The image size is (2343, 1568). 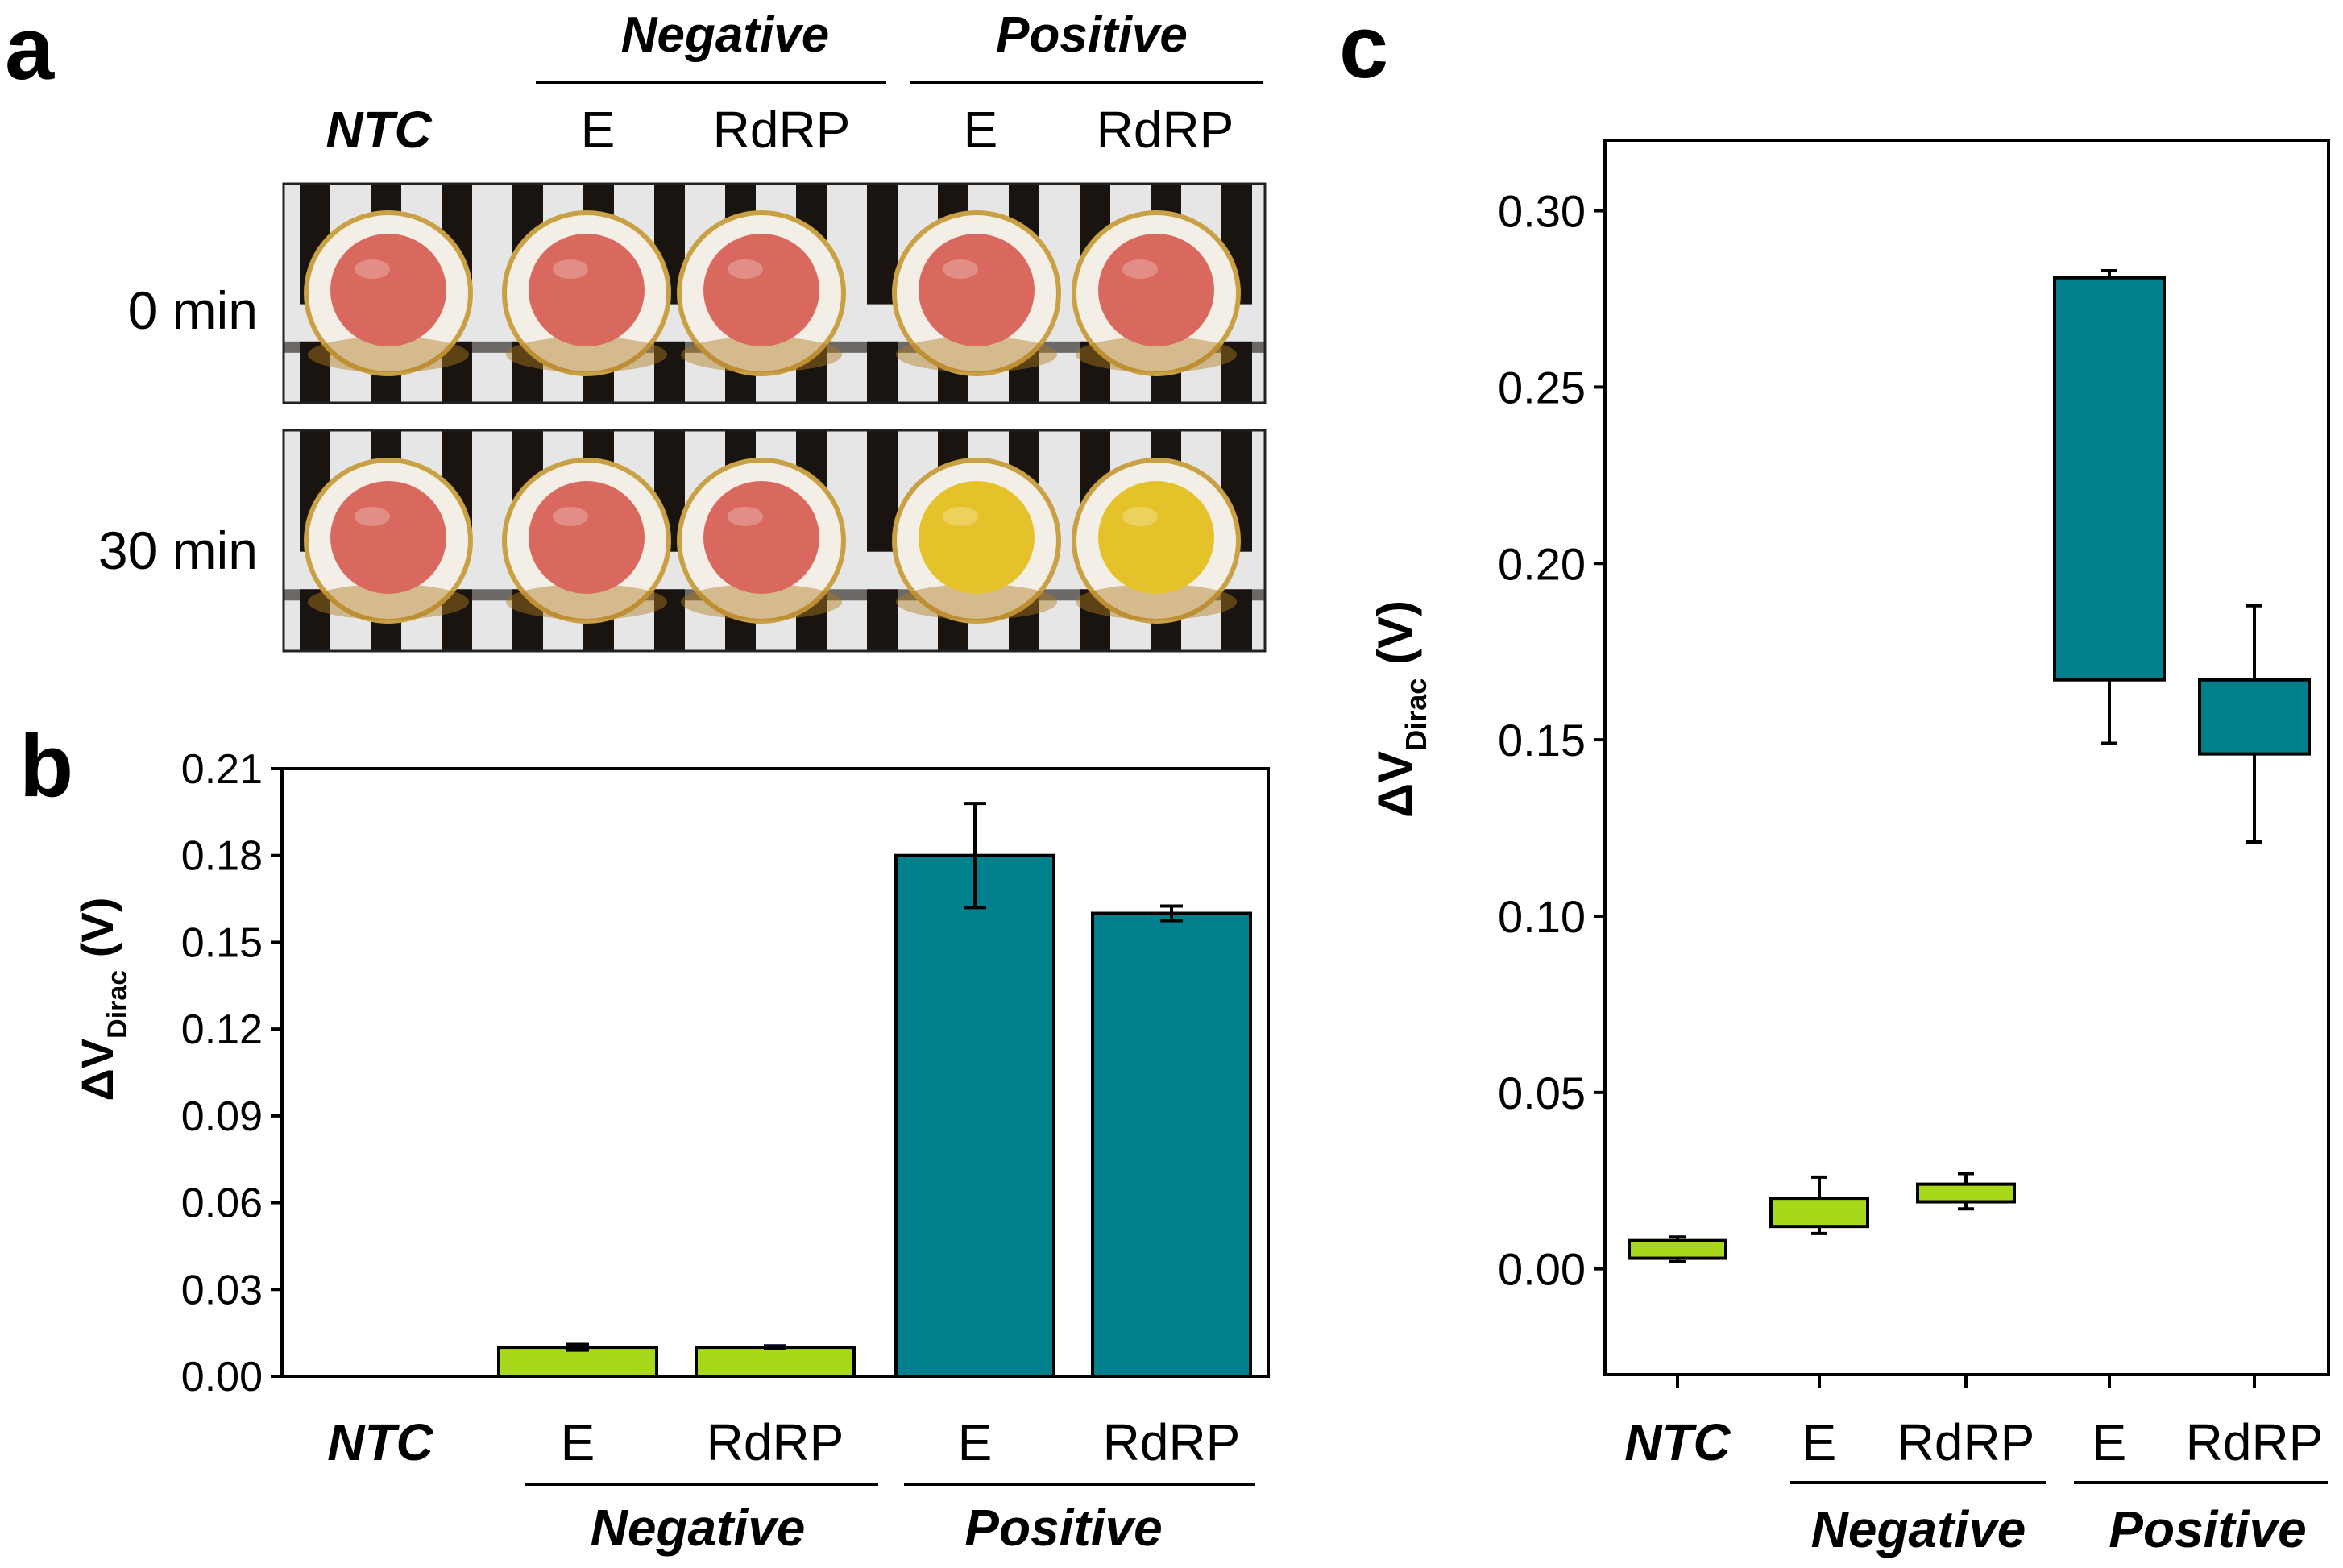 I want to click on chart-b-negative-label: Negative, so click(x=698, y=1528).